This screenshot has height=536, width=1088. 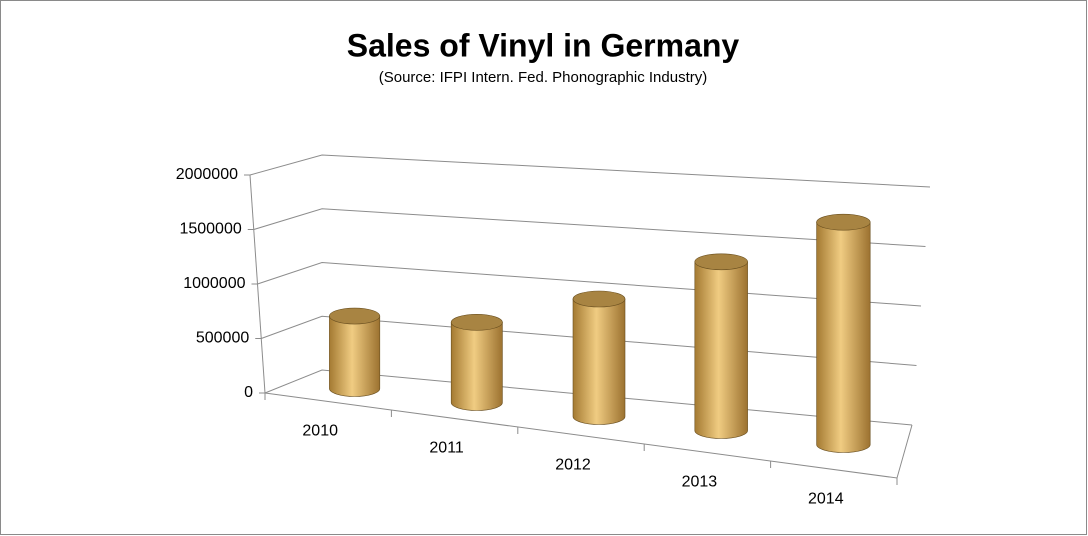 What do you see at coordinates (207, 174) in the screenshot?
I see `y-tick-label: 2000000` at bounding box center [207, 174].